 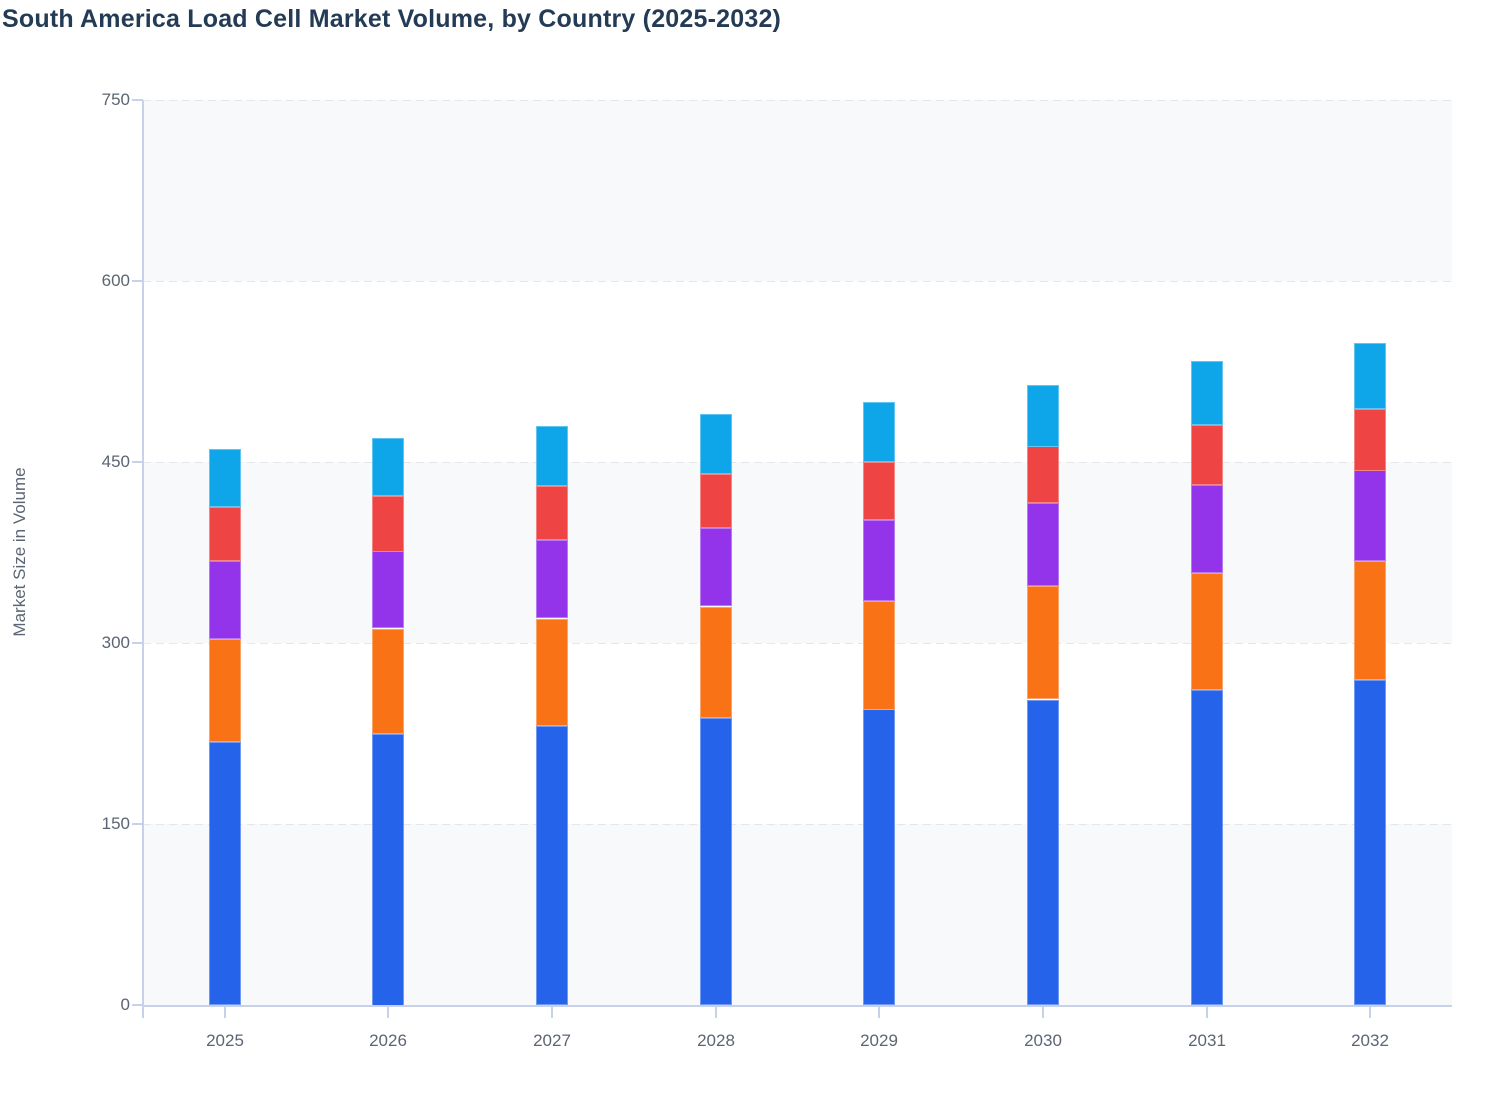 I want to click on y-tick-label: 450, so click(x=115, y=461).